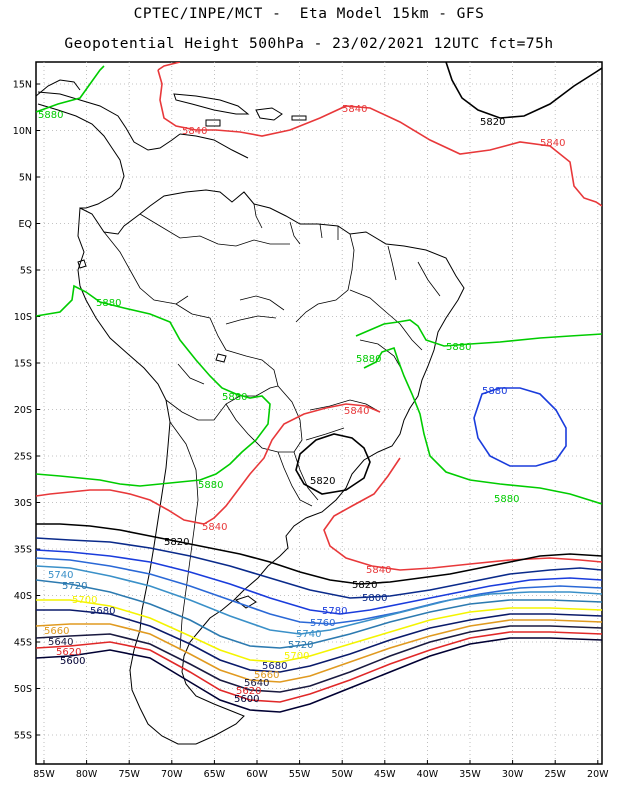  I want to click on latitude-label: 45S, so click(23, 643).